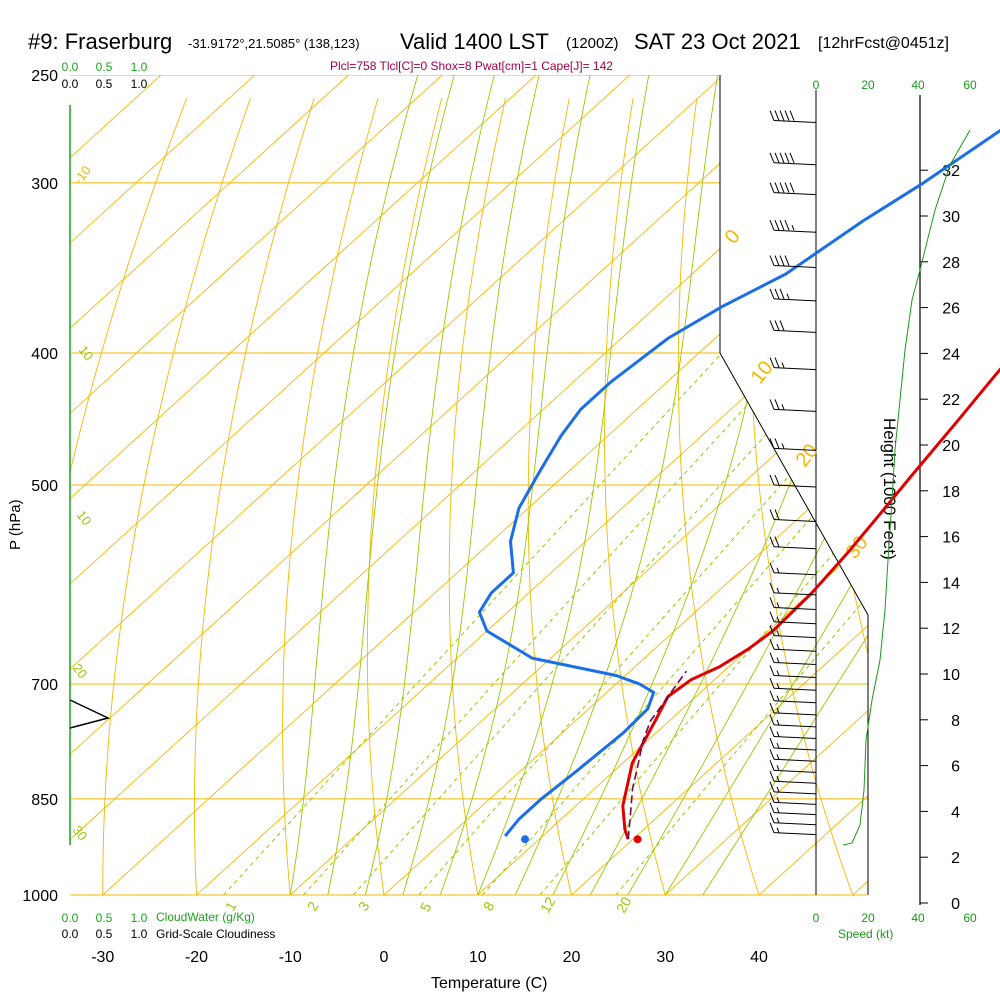 The height and width of the screenshot is (1005, 1000). I want to click on surface-dewpoint-point, so click(525, 839).